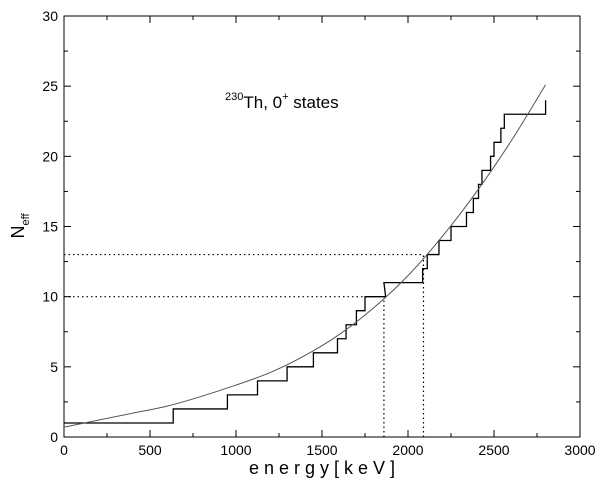 The height and width of the screenshot is (483, 600). Describe the element at coordinates (54, 437) in the screenshot. I see `y-tick-label: 0` at that location.